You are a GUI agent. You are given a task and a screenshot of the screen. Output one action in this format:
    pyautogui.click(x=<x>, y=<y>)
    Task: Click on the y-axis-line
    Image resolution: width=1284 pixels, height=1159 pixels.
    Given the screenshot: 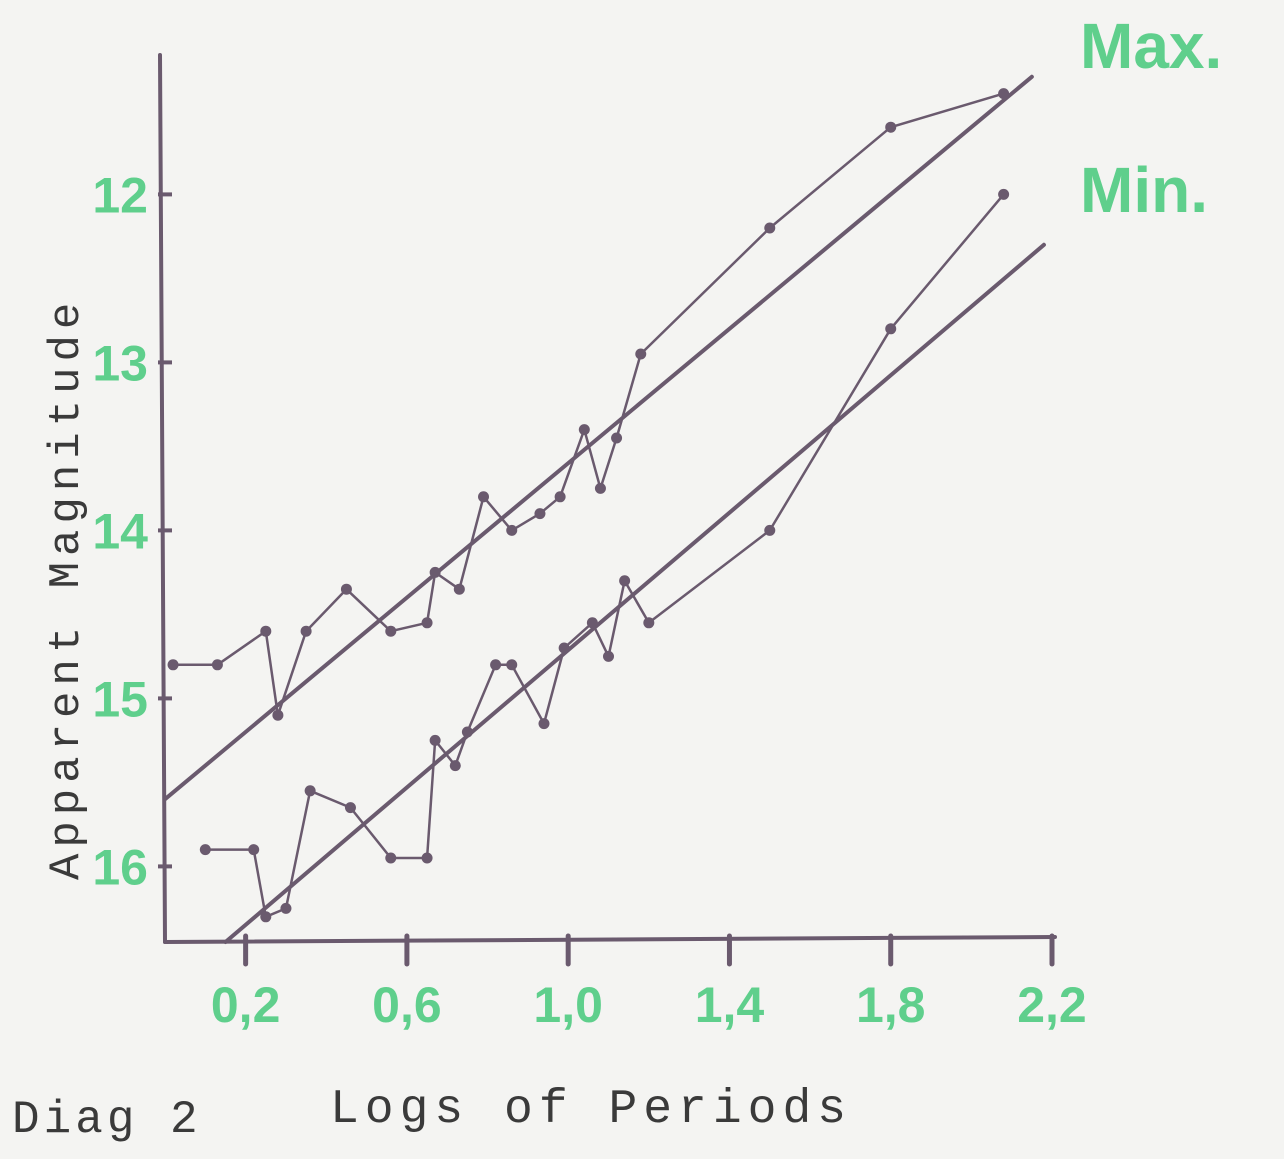 What is the action you would take?
    pyautogui.click(x=162, y=498)
    